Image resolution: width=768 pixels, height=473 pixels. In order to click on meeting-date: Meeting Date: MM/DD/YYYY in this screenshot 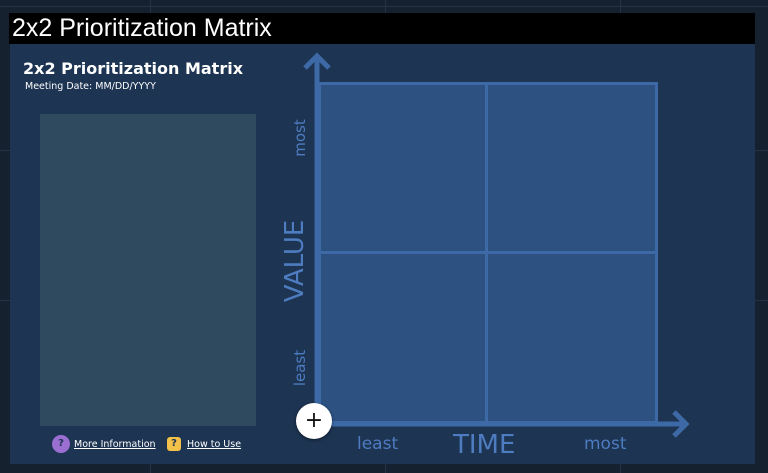, I will do `click(90, 86)`.